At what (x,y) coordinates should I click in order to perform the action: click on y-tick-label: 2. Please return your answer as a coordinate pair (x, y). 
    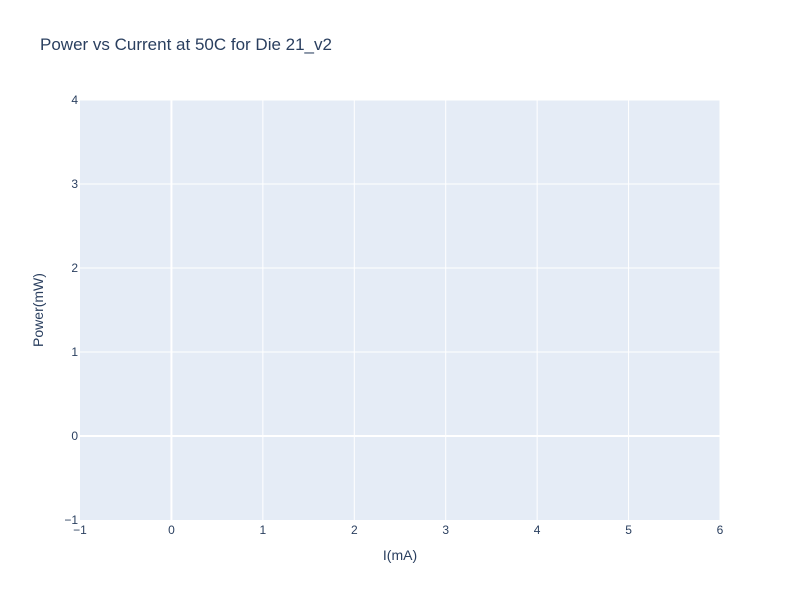
    Looking at the image, I should click on (74, 268).